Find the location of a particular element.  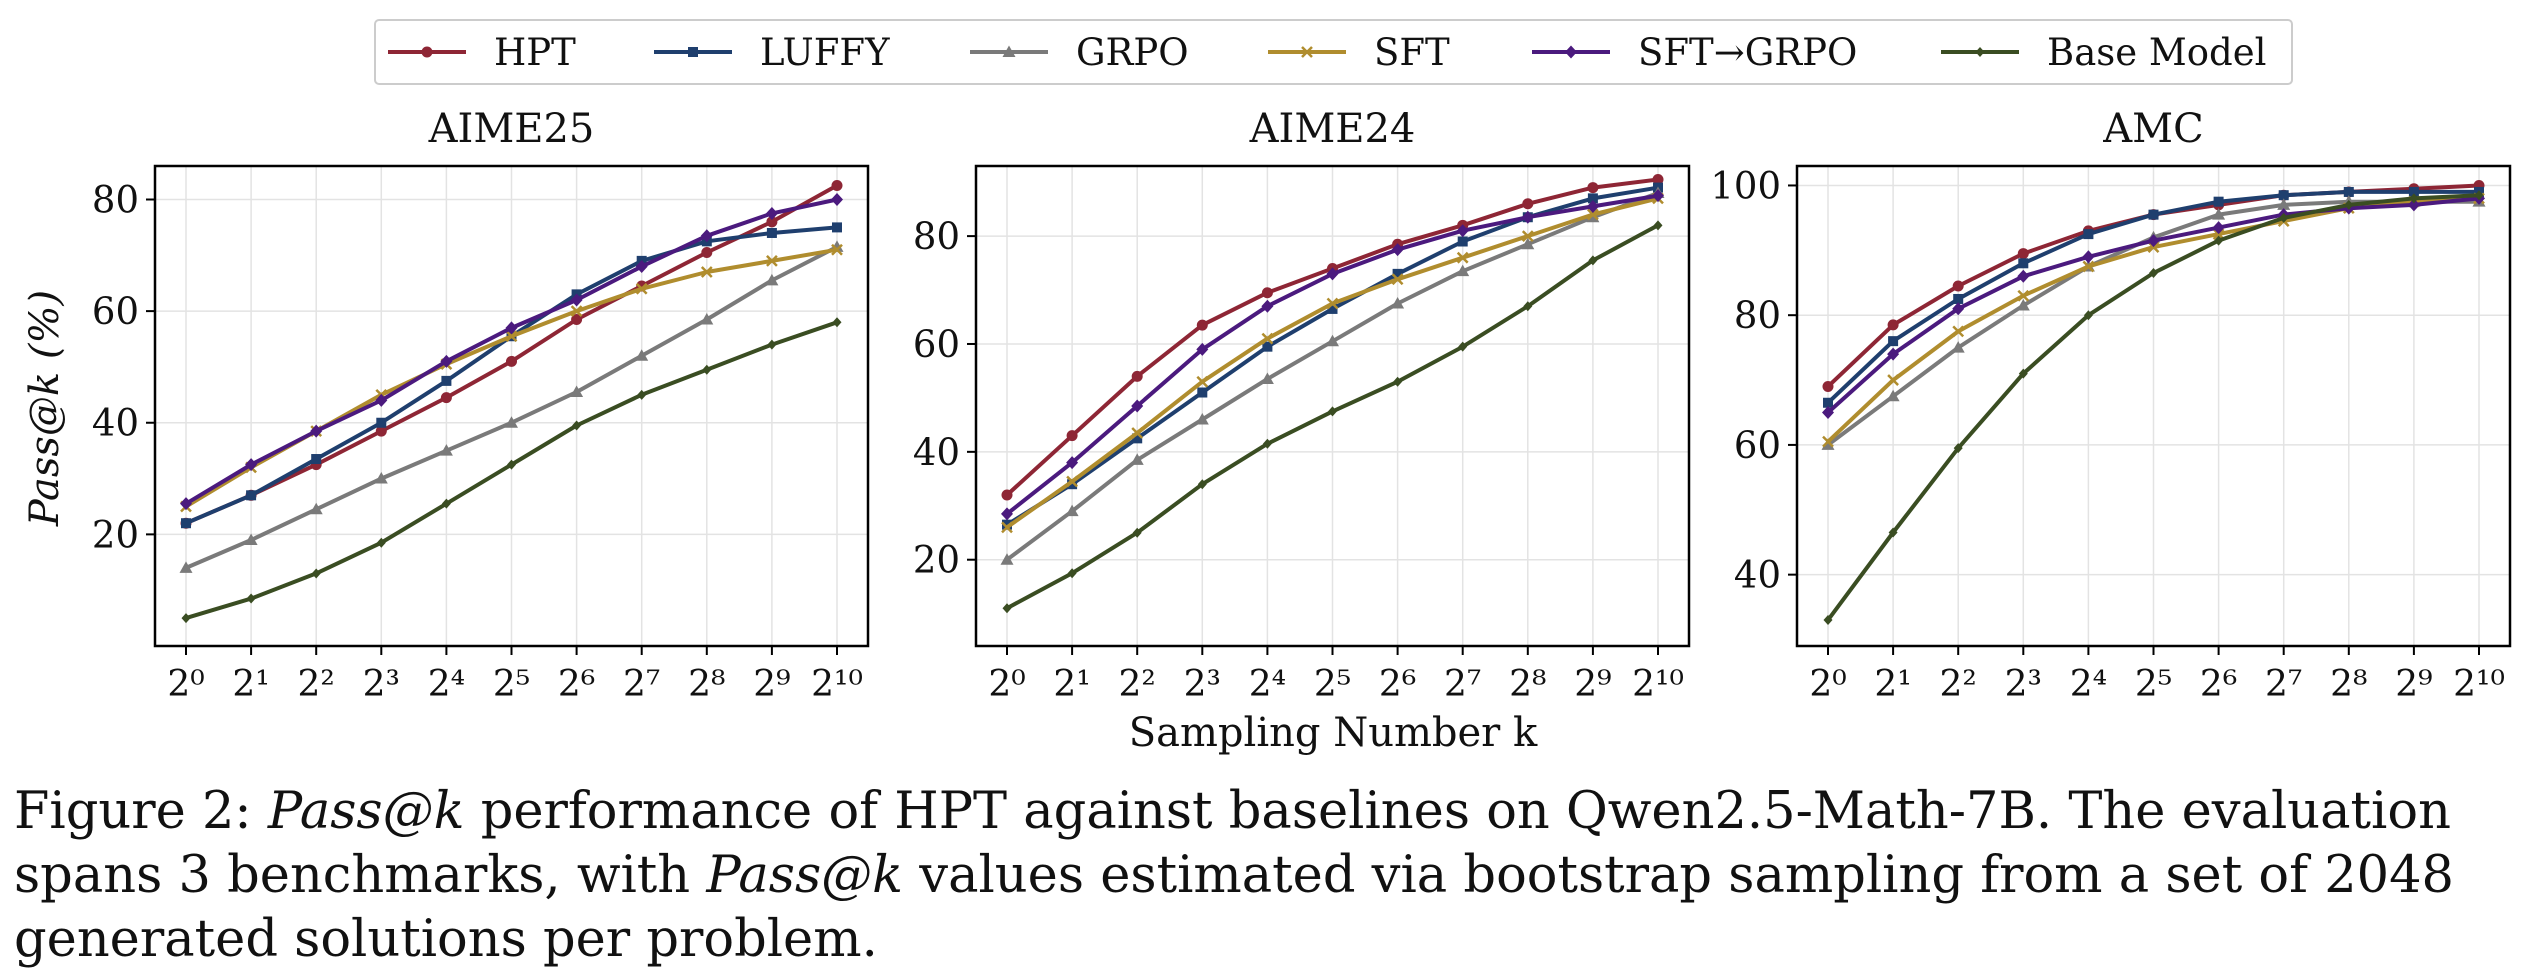

y-tick-label: 20 is located at coordinates (936, 560).